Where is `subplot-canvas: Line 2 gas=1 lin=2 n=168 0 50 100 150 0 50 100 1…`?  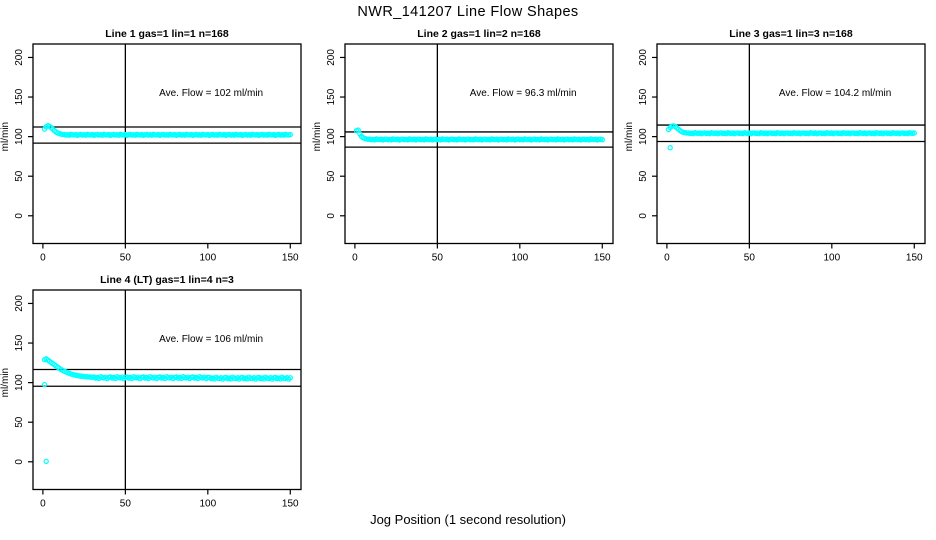
subplot-canvas: Line 2 gas=1 lin=2 n=168 0 50 100 150 0 50 100 1… is located at coordinates (463, 146).